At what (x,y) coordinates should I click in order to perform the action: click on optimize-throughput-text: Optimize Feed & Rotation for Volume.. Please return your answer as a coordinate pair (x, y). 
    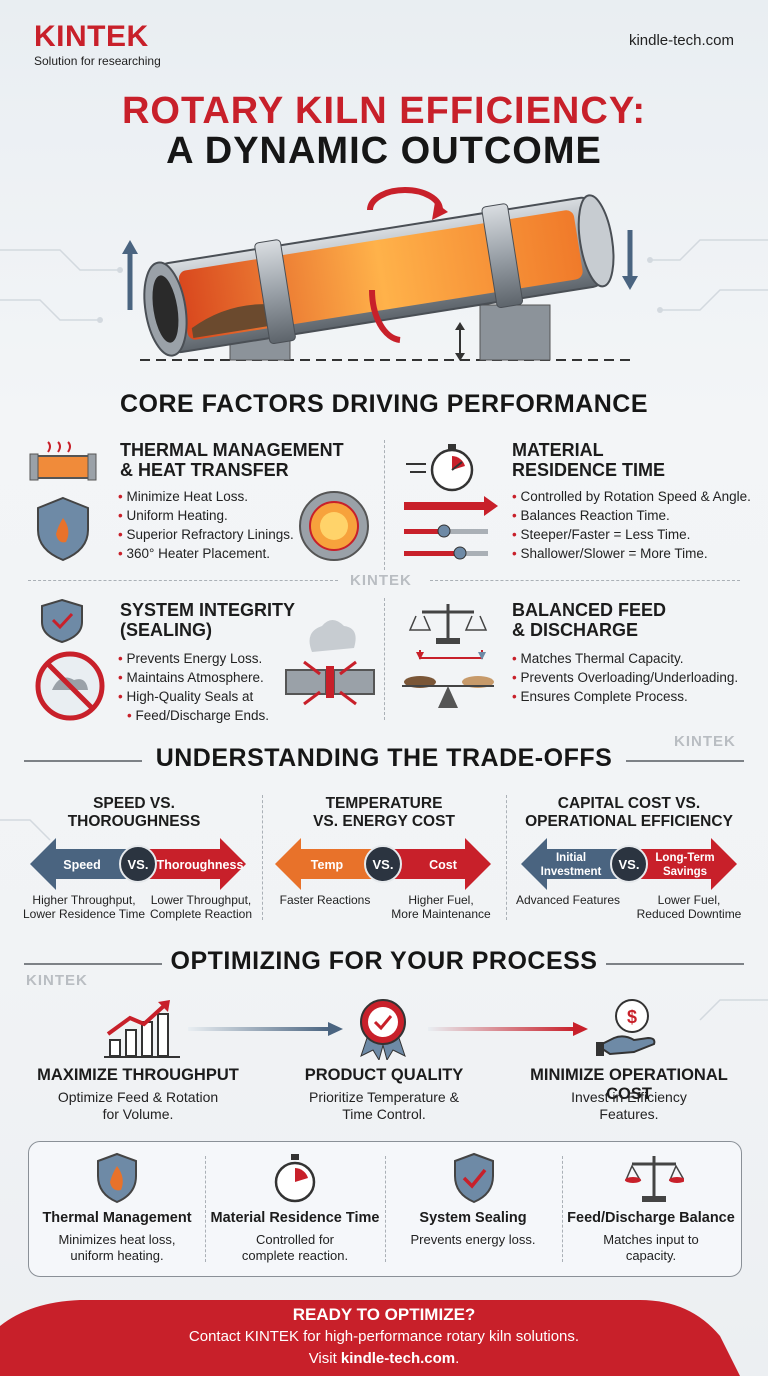
    Looking at the image, I should click on (138, 1106).